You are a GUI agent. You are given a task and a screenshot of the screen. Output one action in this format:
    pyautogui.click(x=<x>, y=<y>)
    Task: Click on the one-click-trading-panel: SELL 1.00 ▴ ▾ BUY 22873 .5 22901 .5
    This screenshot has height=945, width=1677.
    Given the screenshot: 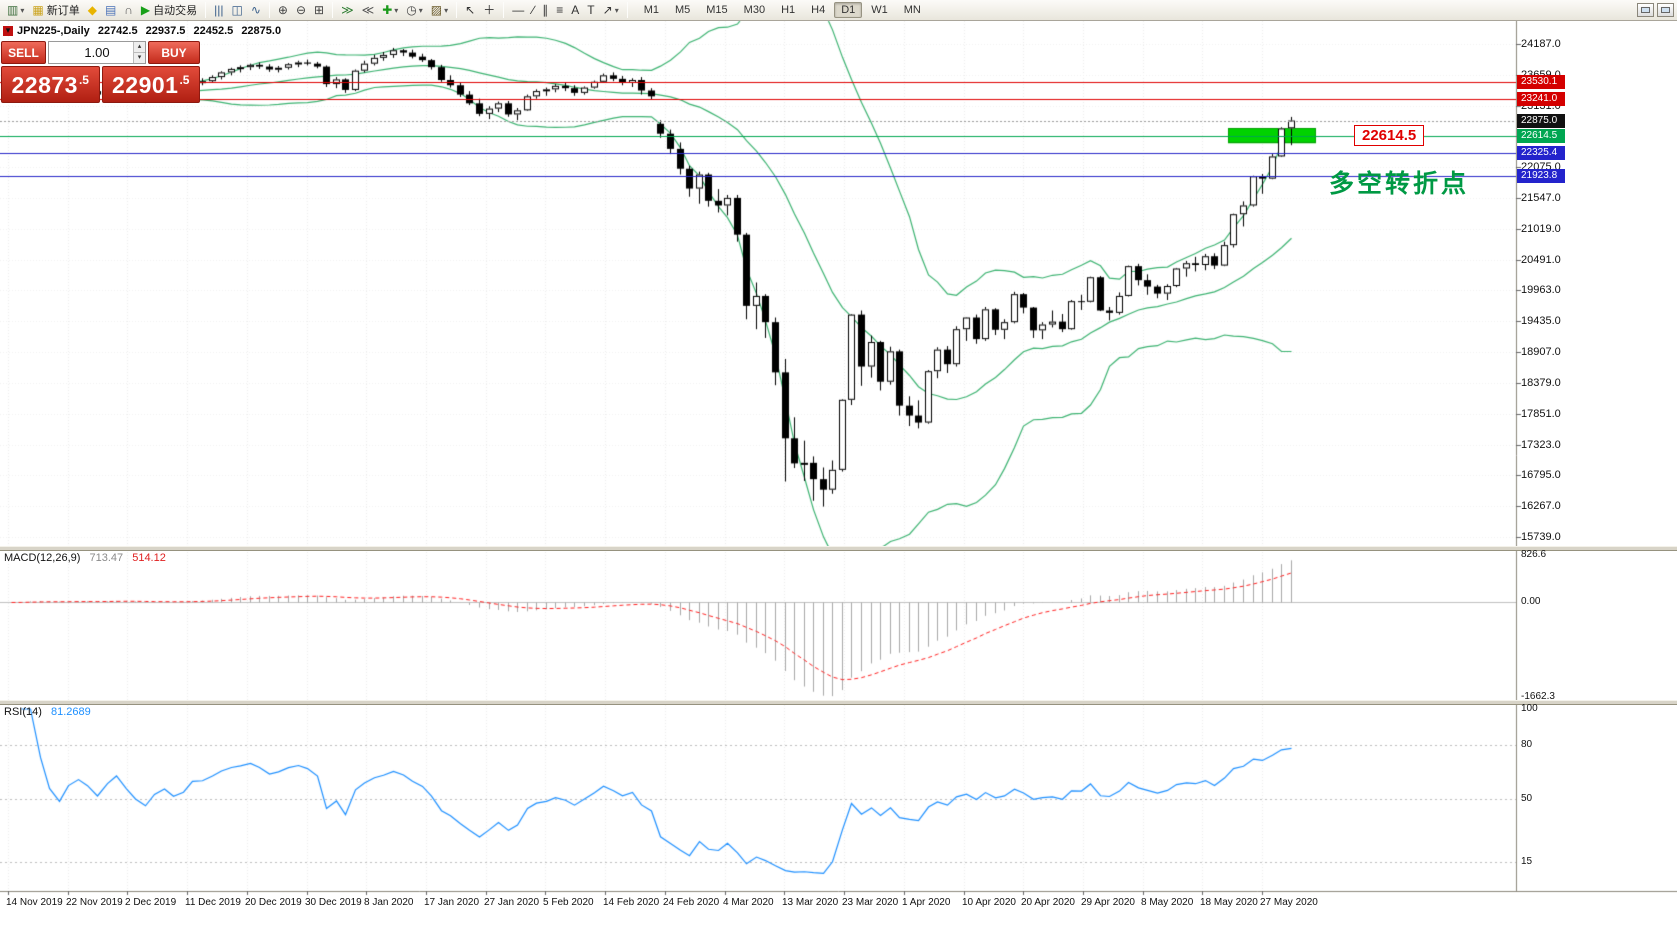 What is the action you would take?
    pyautogui.click(x=100, y=72)
    